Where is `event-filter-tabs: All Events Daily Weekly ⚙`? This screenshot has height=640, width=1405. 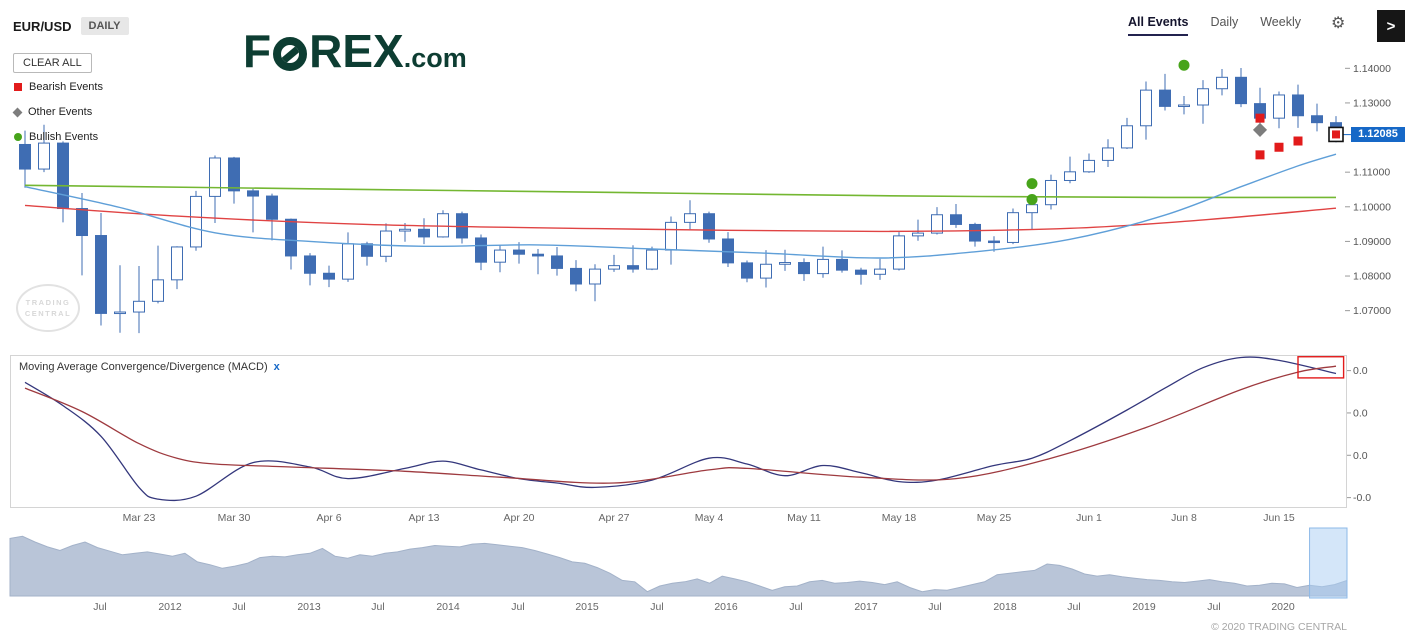 event-filter-tabs: All Events Daily Weekly ⚙ is located at coordinates (1236, 25).